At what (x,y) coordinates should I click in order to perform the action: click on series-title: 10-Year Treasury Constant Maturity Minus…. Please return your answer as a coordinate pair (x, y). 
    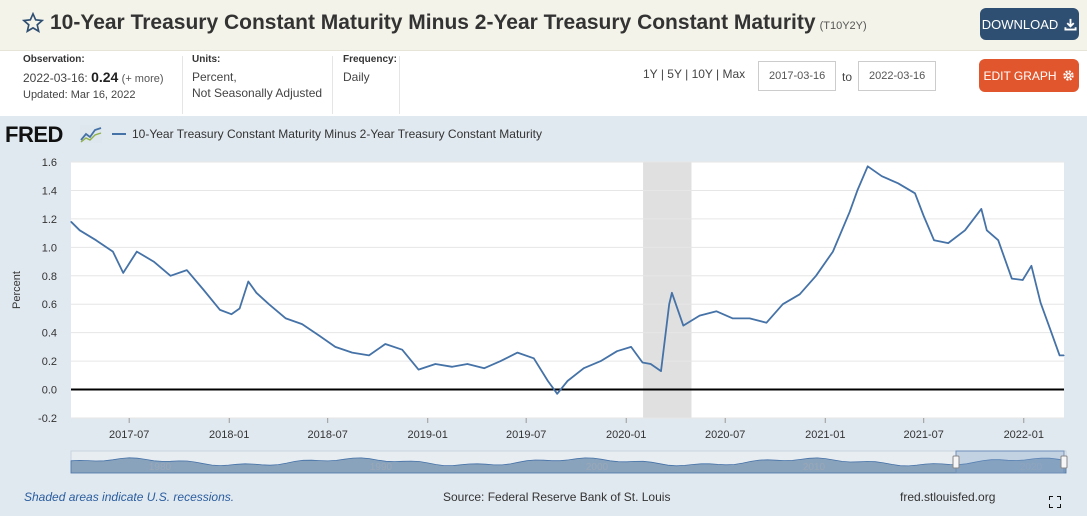
    Looking at the image, I should click on (458, 23).